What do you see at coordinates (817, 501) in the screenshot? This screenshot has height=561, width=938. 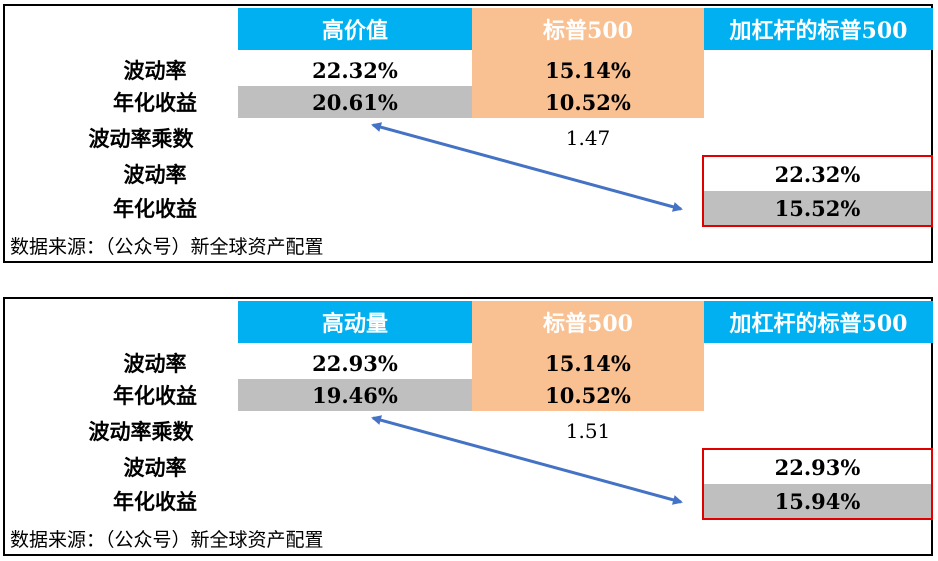 I see `leveraged-annual-return: 15.94%` at bounding box center [817, 501].